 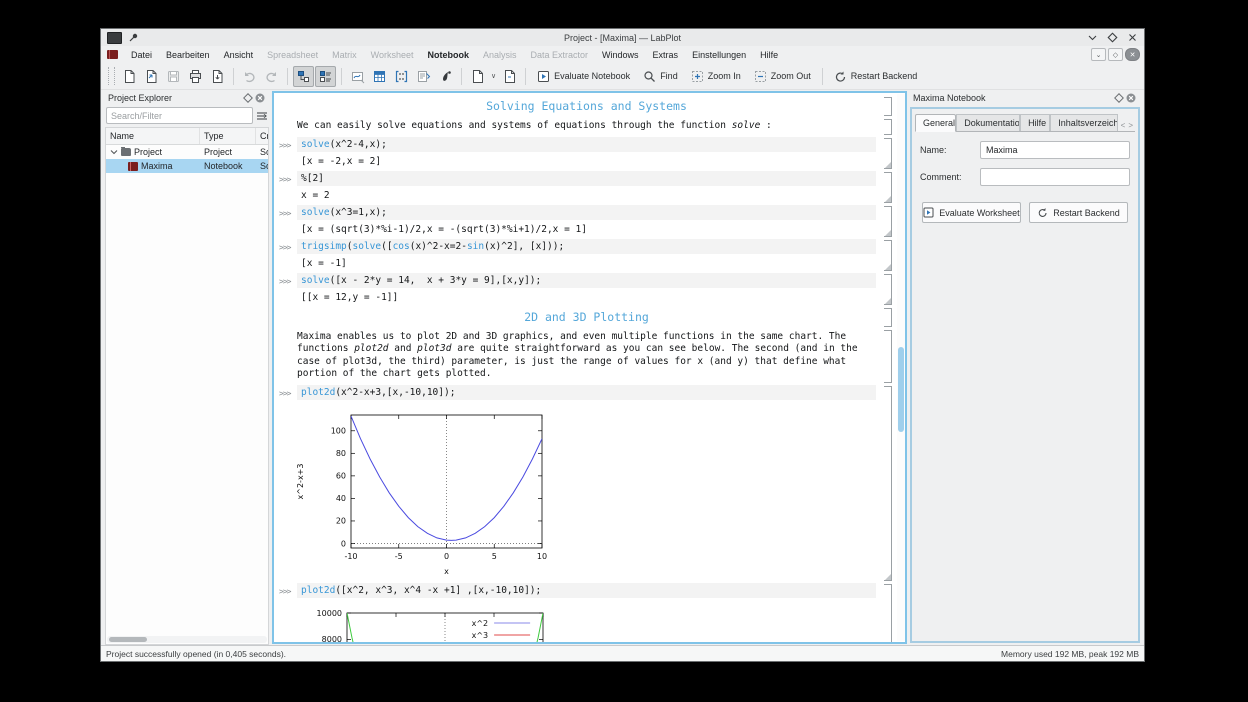 I want to click on open-project-icon, so click(x=152, y=76).